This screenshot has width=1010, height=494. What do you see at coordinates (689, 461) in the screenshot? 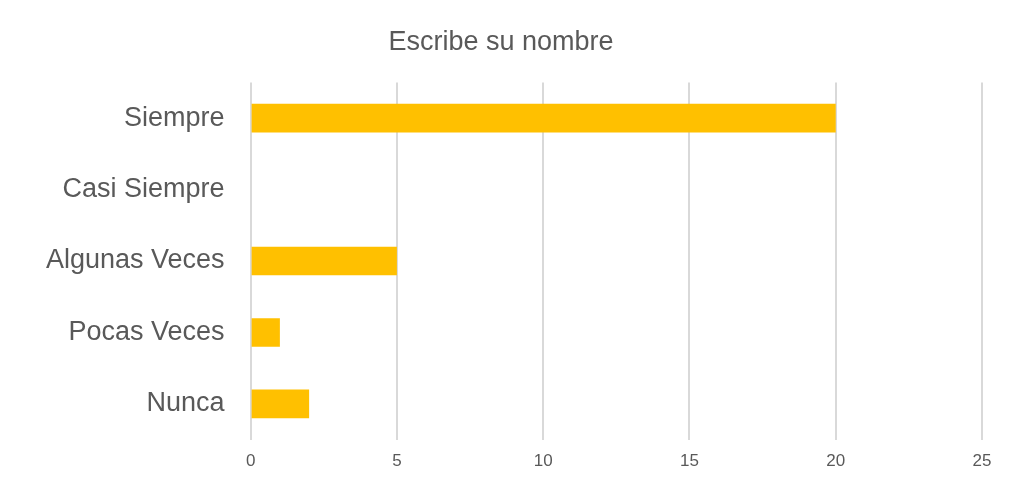
I see `x-tick-label: 15` at bounding box center [689, 461].